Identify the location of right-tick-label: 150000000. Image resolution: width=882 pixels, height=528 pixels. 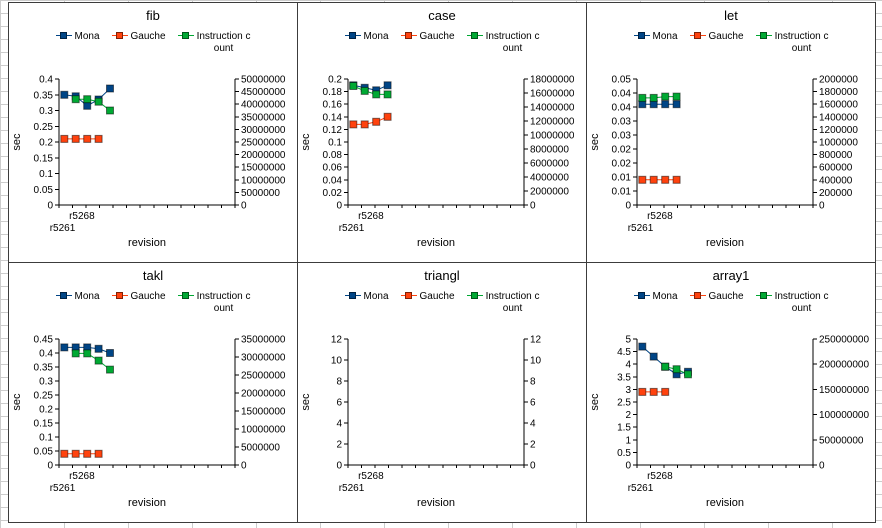
(844, 390).